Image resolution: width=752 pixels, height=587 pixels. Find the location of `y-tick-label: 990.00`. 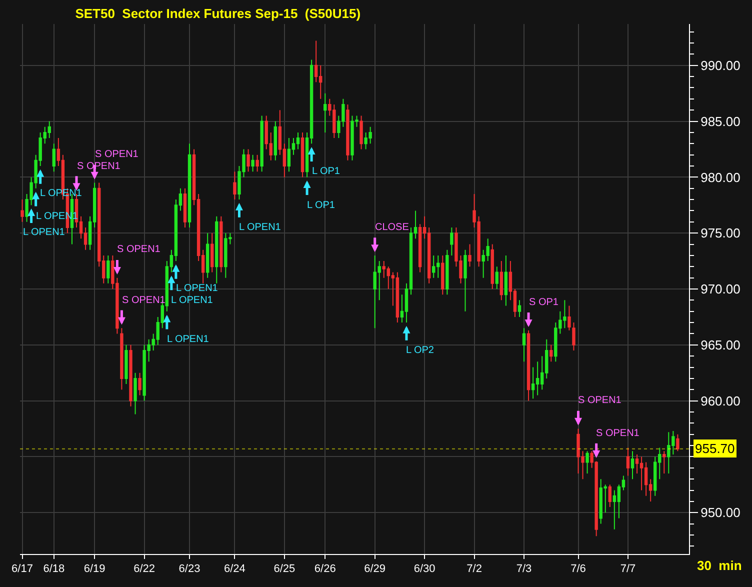

y-tick-label: 990.00 is located at coordinates (720, 65).